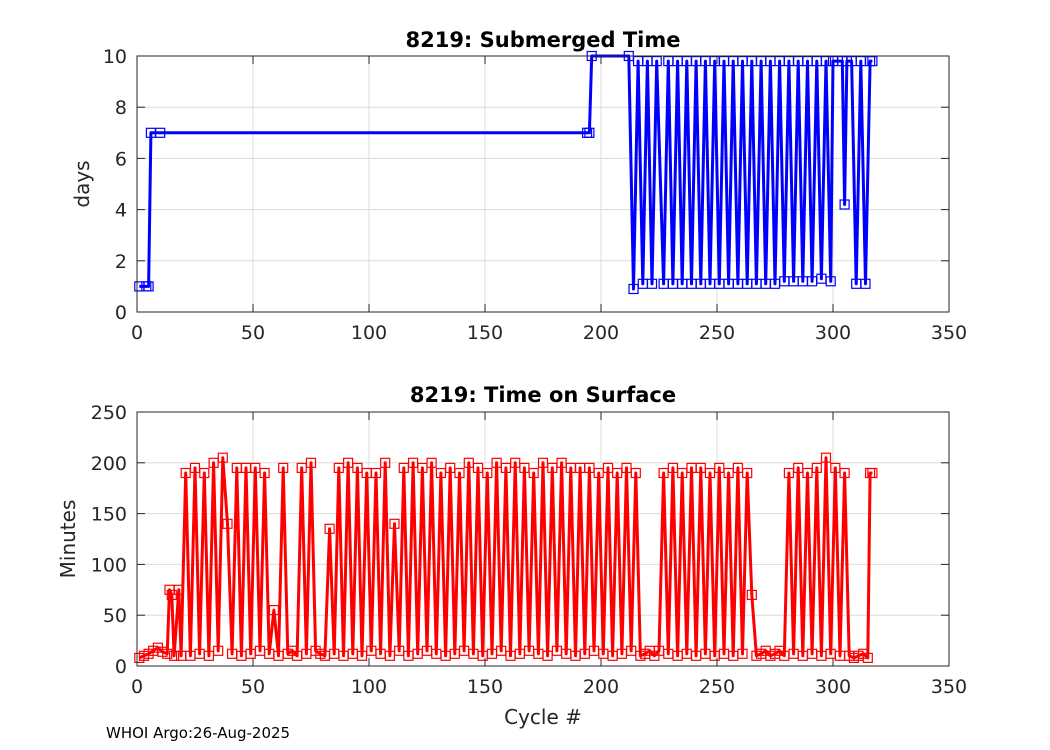 This screenshot has height=750, width=1050. I want to click on submerged-x-tick-label: 0, so click(137, 333).